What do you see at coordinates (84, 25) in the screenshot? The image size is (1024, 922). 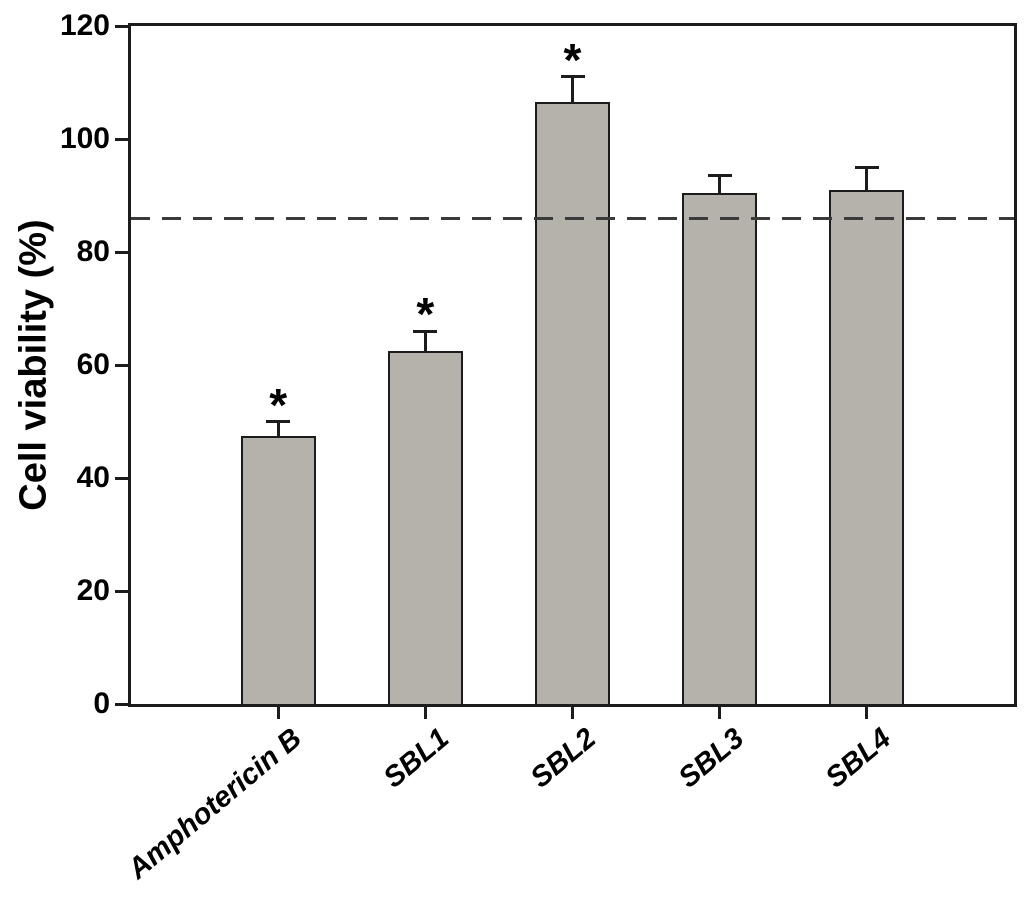 I see `y-axis-tick-label: 120` at bounding box center [84, 25].